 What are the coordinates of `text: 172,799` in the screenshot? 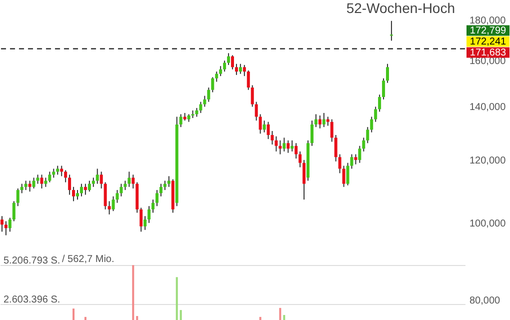 It's located at (488, 31).